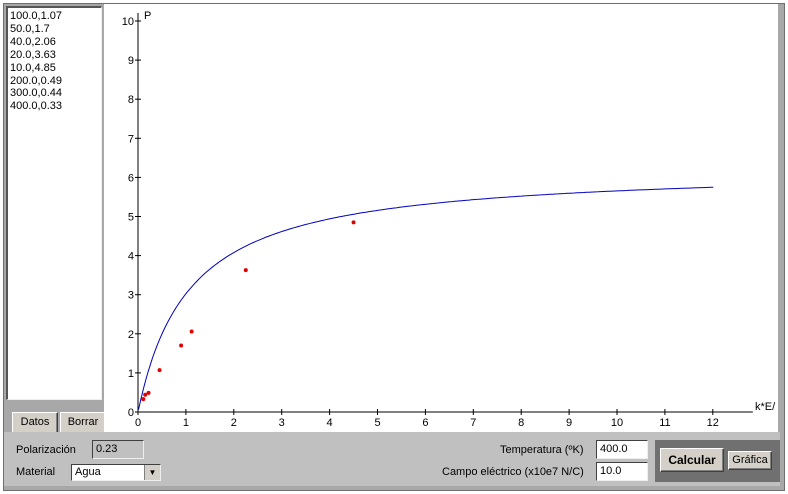 This screenshot has width=788, height=494. Describe the element at coordinates (617, 423) in the screenshot. I see `x-tick-label: 10` at that location.